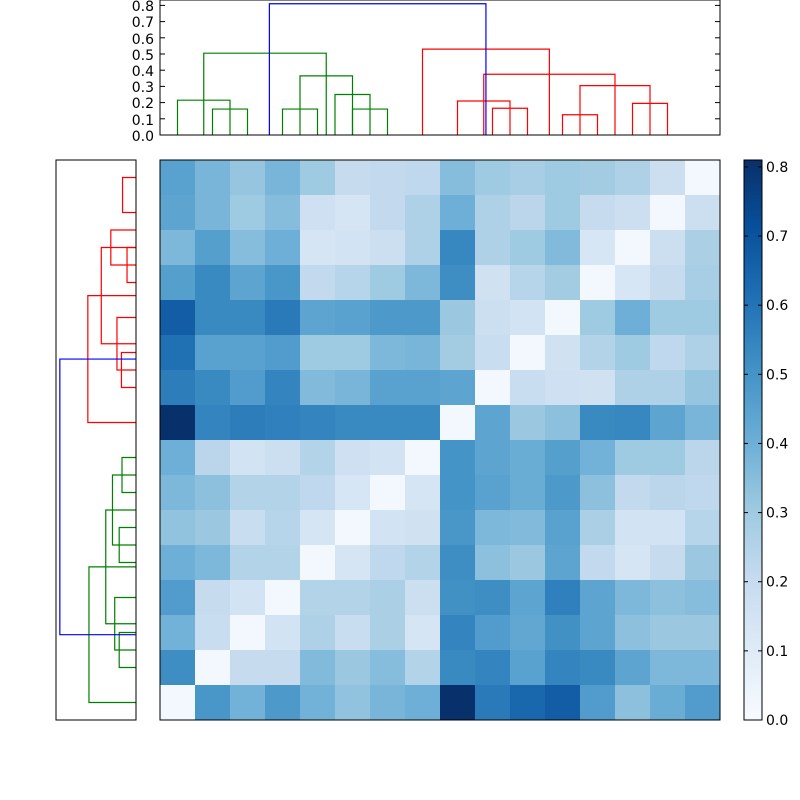 The image size is (800, 800). What do you see at coordinates (143, 23) in the screenshot?
I see `y-tick-label: 0.7` at bounding box center [143, 23].